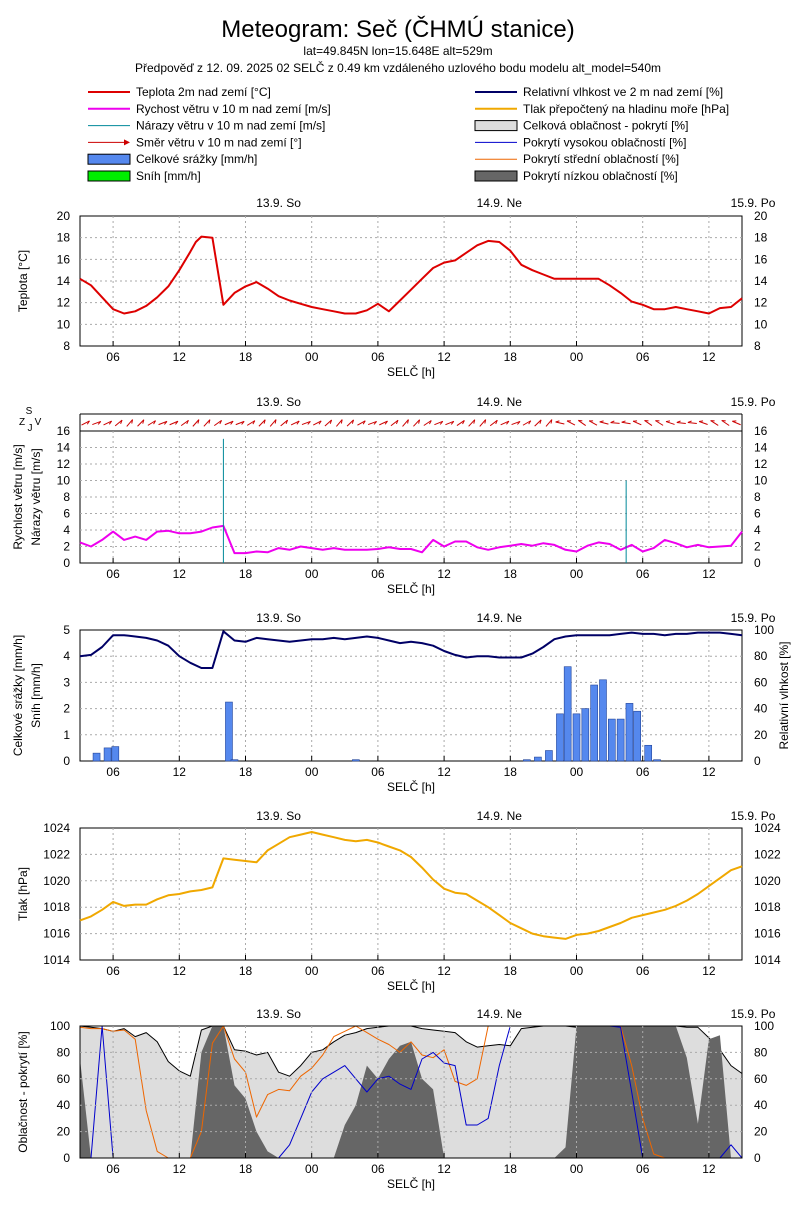  I want to click on y-axis-label: Tlak [hPa], so click(23, 894).